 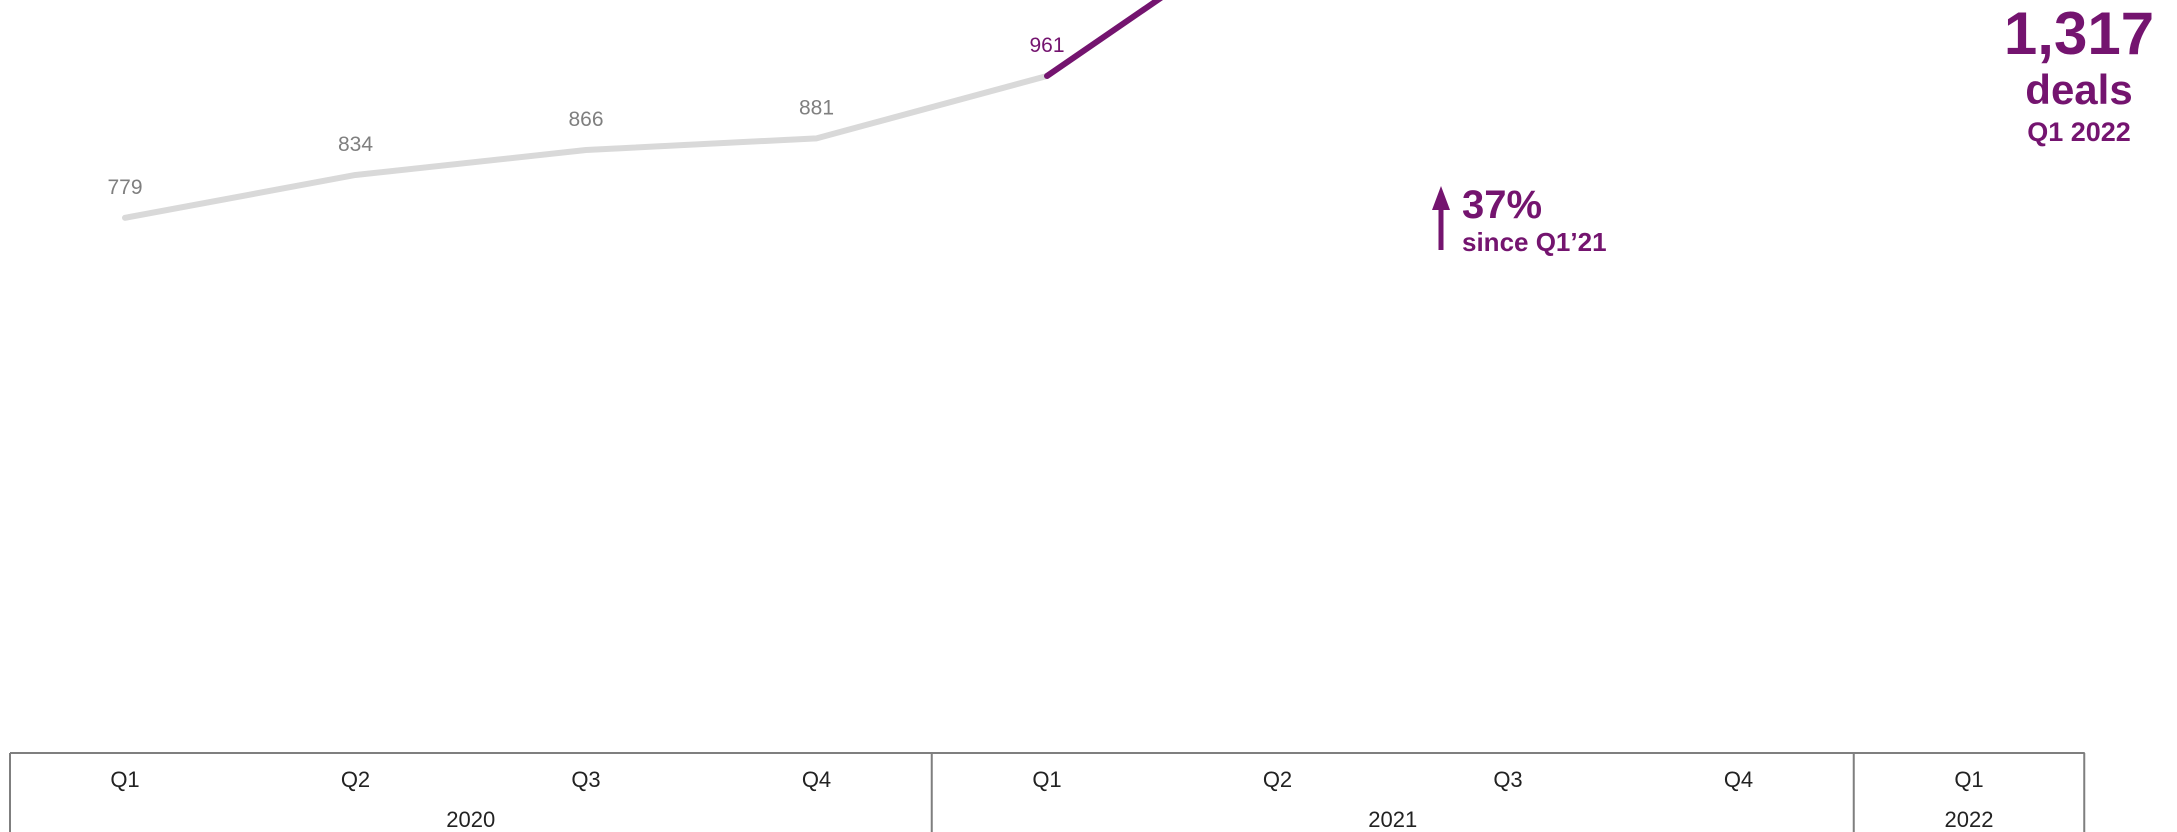 What do you see at coordinates (124, 187) in the screenshot?
I see `data-label: 779` at bounding box center [124, 187].